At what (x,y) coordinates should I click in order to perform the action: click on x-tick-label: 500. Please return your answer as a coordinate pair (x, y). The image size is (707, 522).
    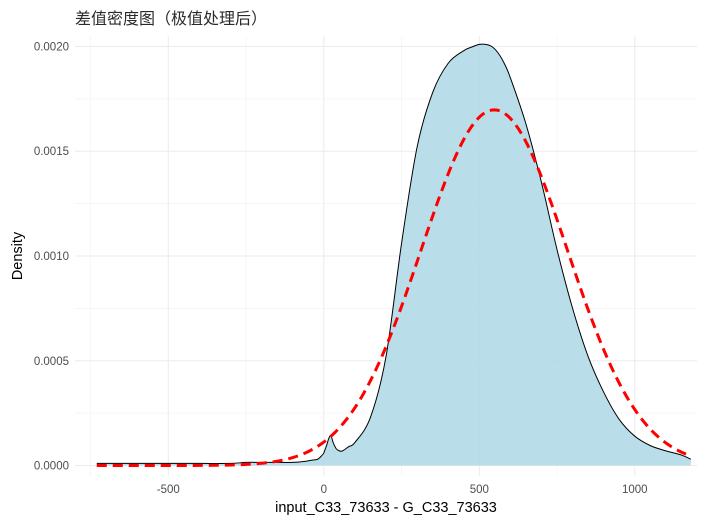
    Looking at the image, I should click on (479, 490).